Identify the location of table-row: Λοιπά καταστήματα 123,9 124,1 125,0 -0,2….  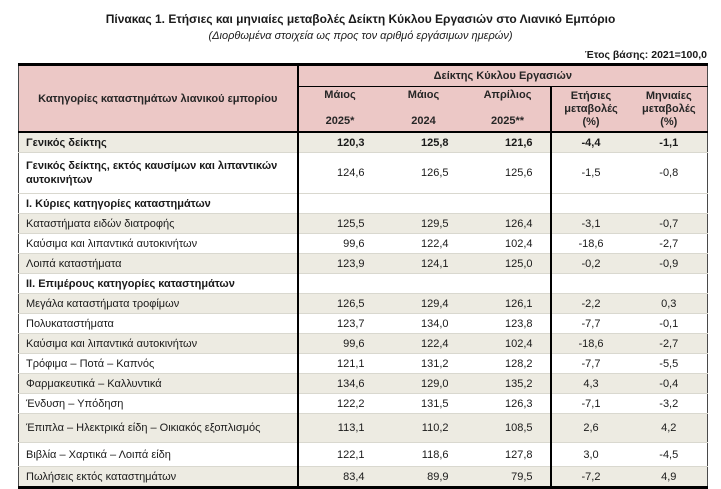
(363, 263).